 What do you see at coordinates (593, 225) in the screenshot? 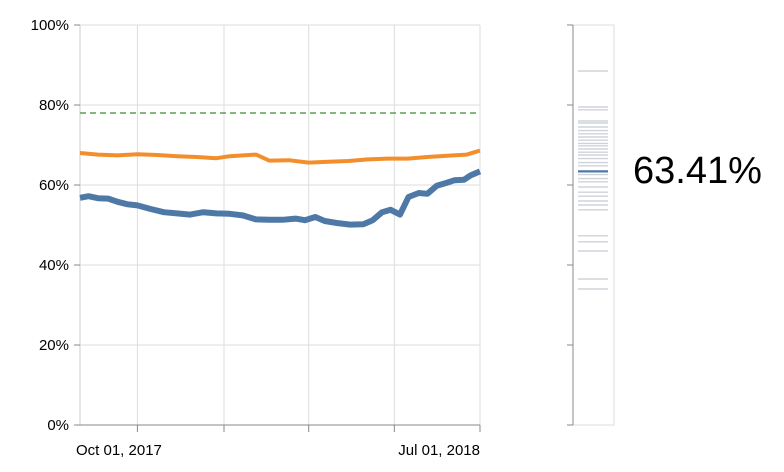
I see `strip-frame` at bounding box center [593, 225].